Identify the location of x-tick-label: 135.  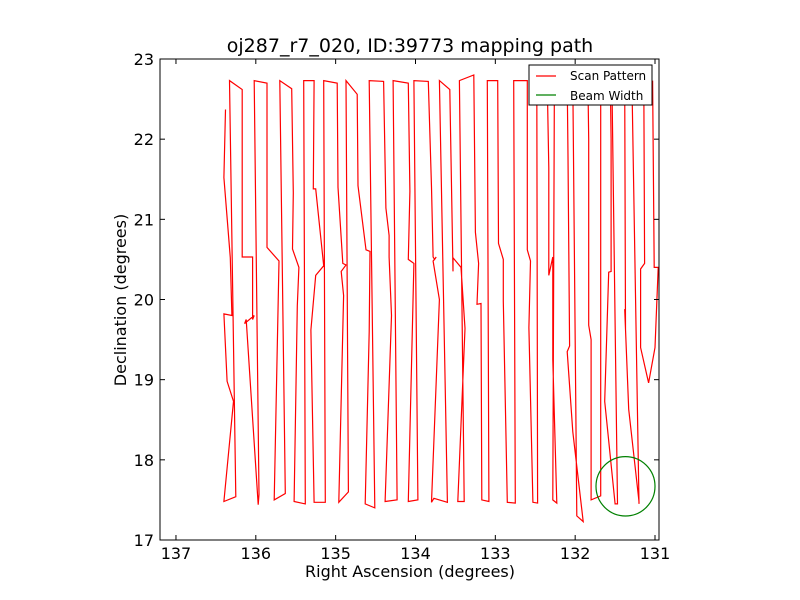
(335, 553).